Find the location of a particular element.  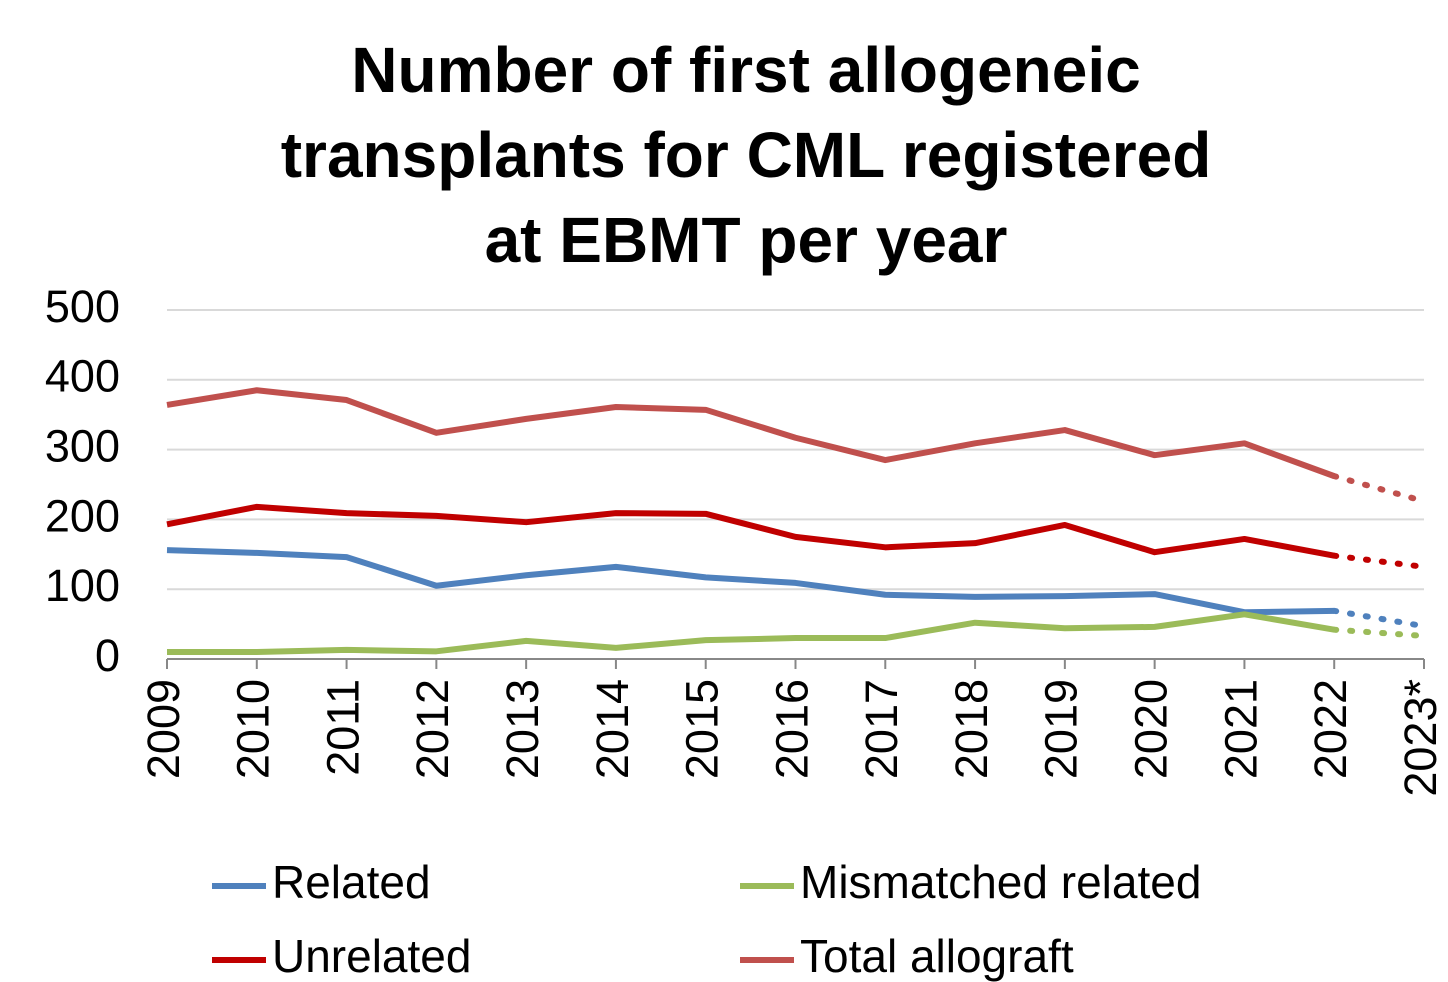

legend-label: Related is located at coordinates (351, 882).